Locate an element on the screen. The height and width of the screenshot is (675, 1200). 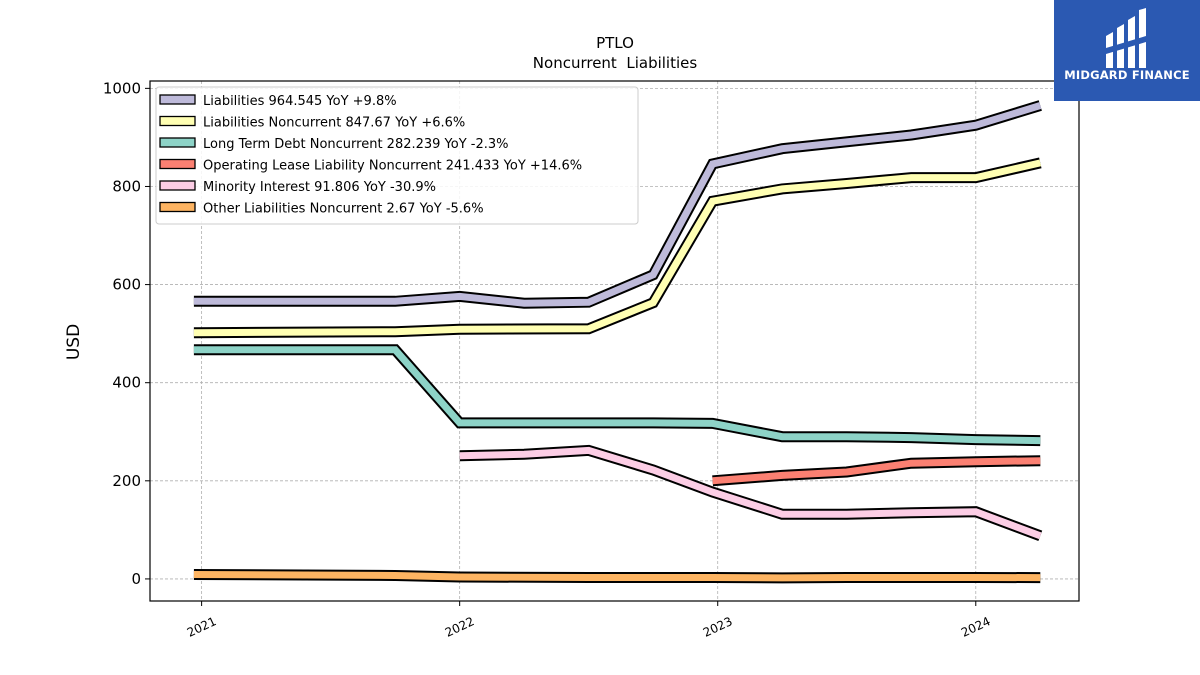
legend-label-1: Liabilities Noncurrent 847.67 YoY +6.6% is located at coordinates (334, 123).